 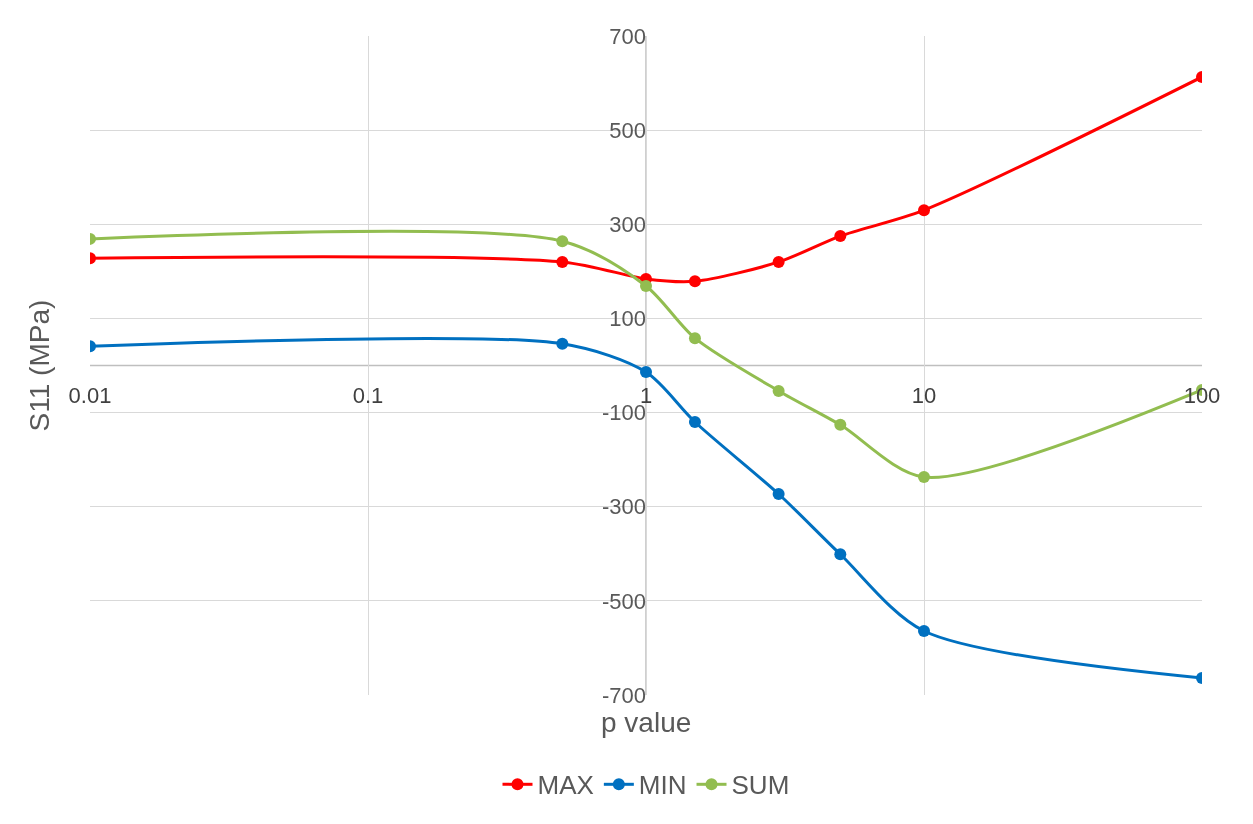 What do you see at coordinates (1202, 395) in the screenshot?
I see `x-tick-label: 100` at bounding box center [1202, 395].